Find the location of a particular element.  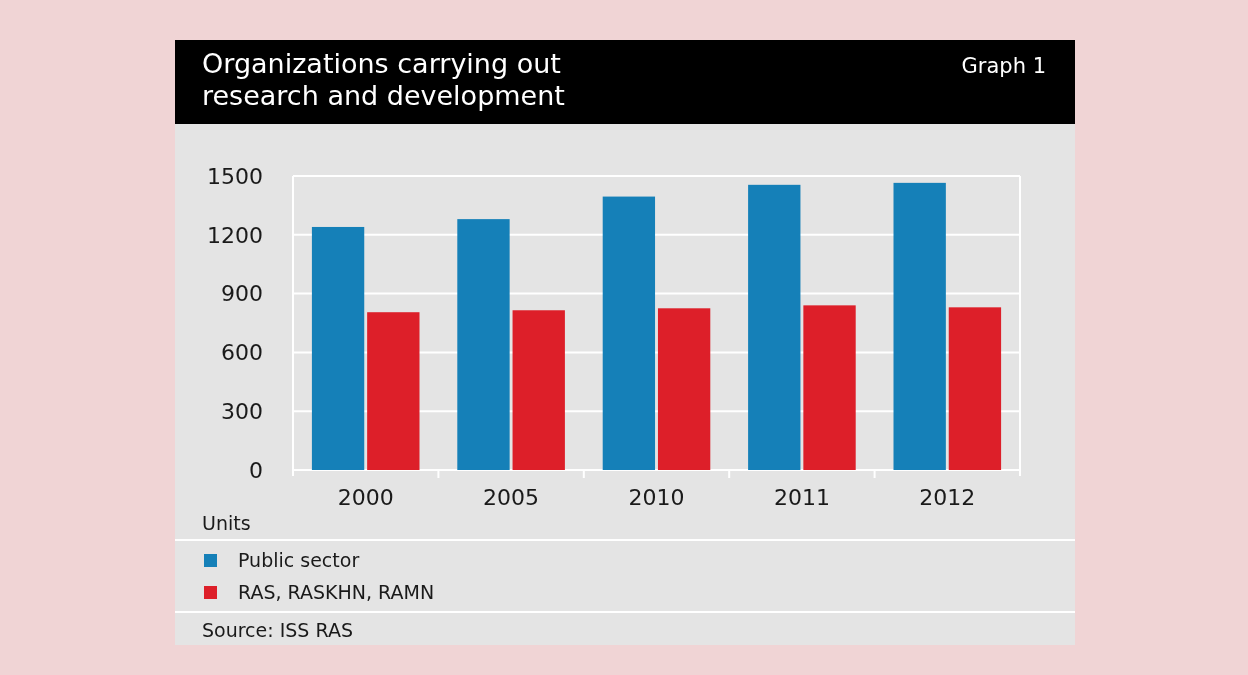

x-tick-label: 2010 is located at coordinates (656, 497).